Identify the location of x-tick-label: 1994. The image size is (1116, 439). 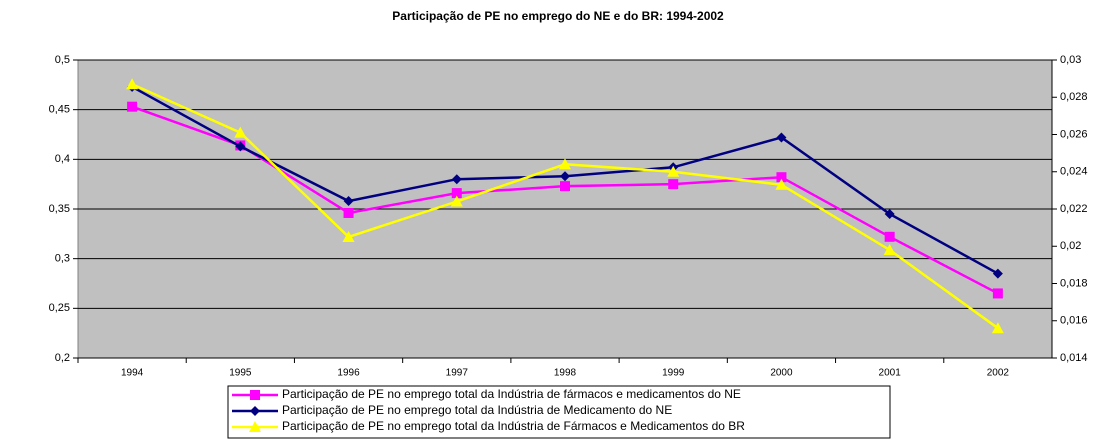
(132, 373).